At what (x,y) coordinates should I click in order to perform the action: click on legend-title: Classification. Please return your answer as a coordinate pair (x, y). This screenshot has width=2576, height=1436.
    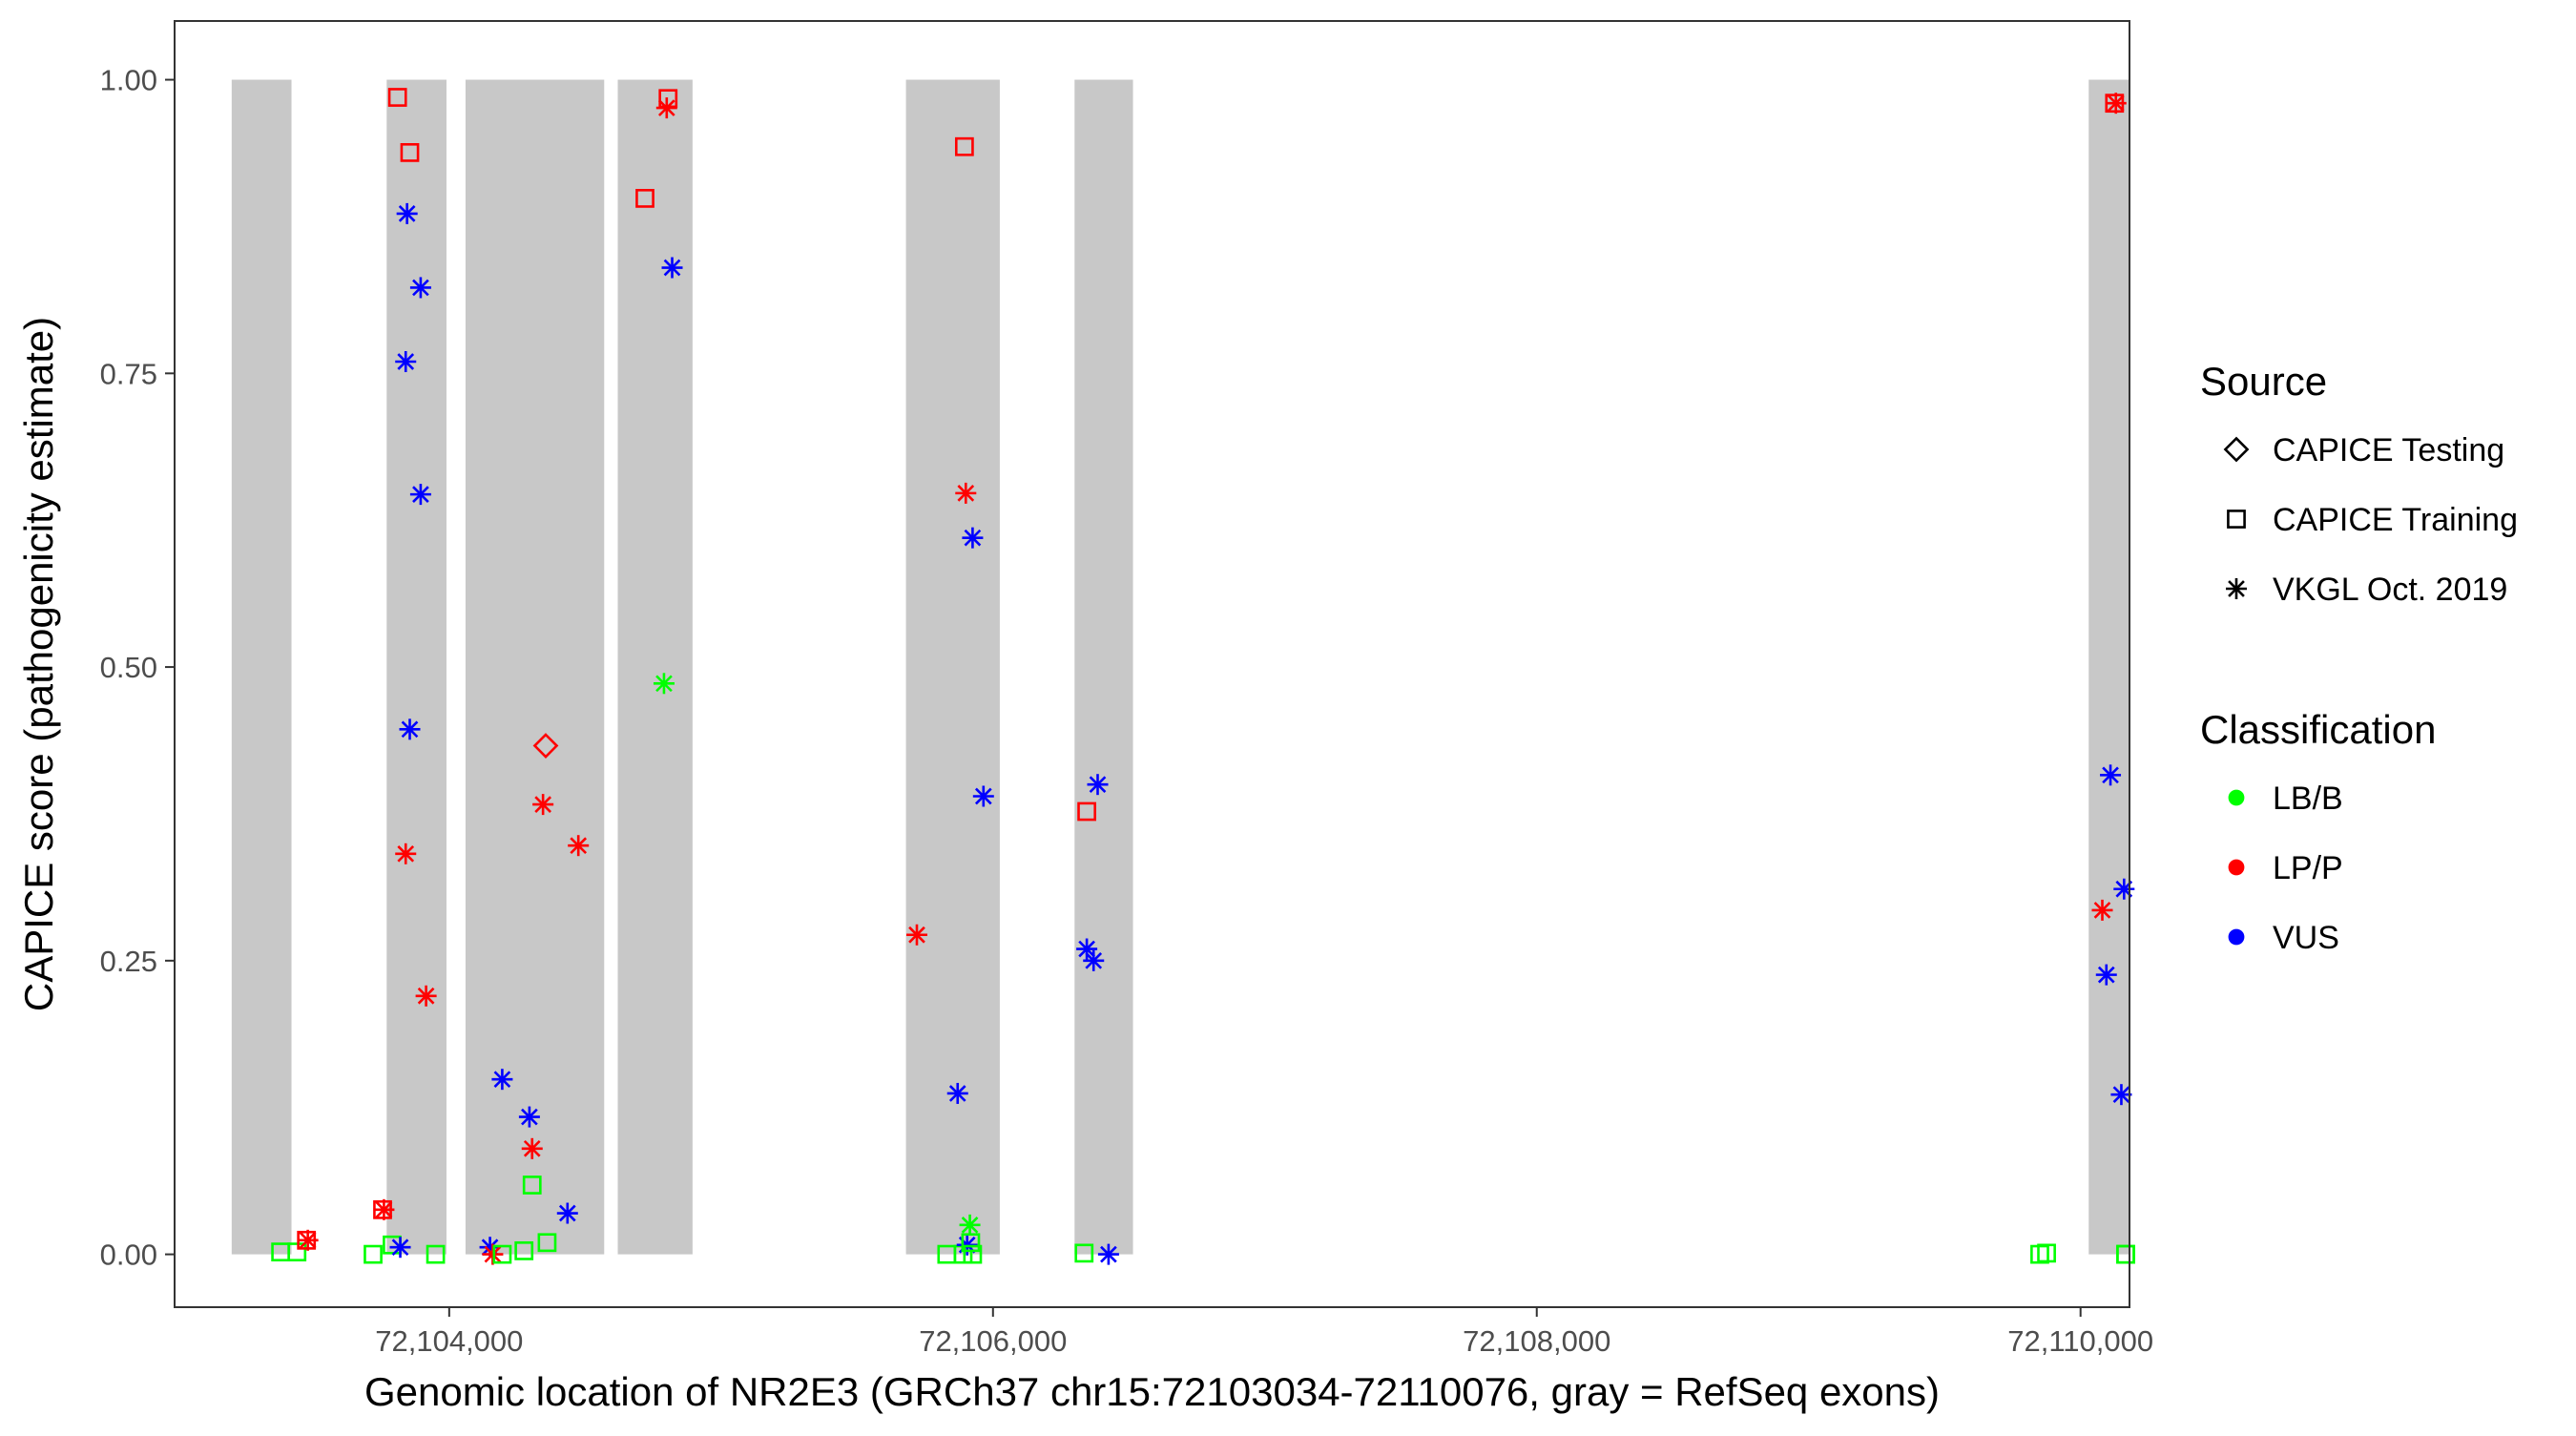
    Looking at the image, I should click on (2318, 729).